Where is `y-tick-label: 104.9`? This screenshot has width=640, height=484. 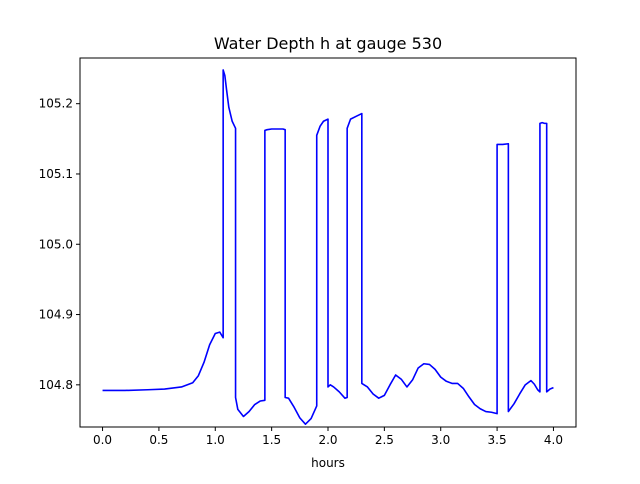
y-tick-label: 104.9 is located at coordinates (56, 315).